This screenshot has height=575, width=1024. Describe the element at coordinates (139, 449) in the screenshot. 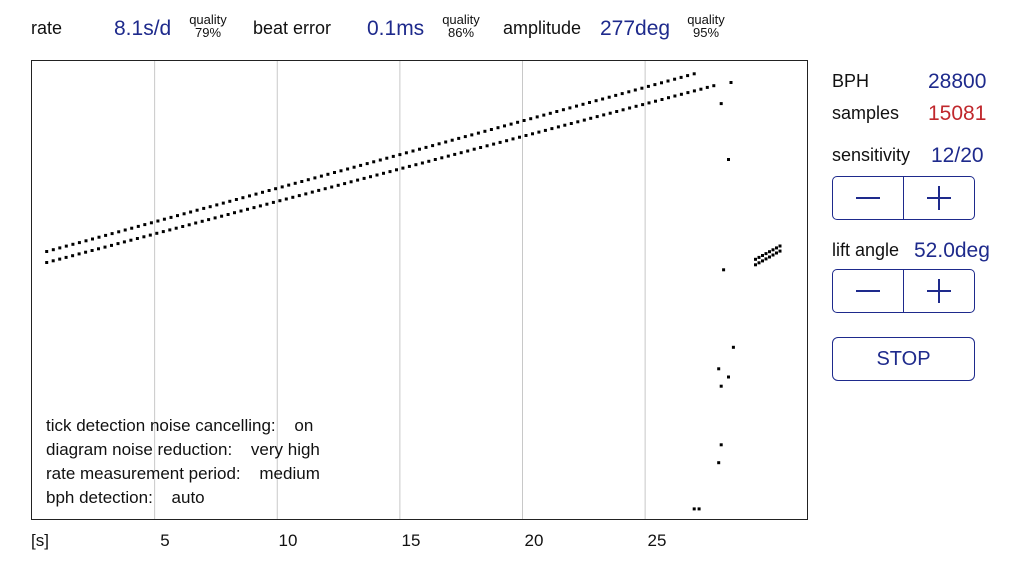

I see `info-diagram-noise-label: diagram noise reduction:` at that location.